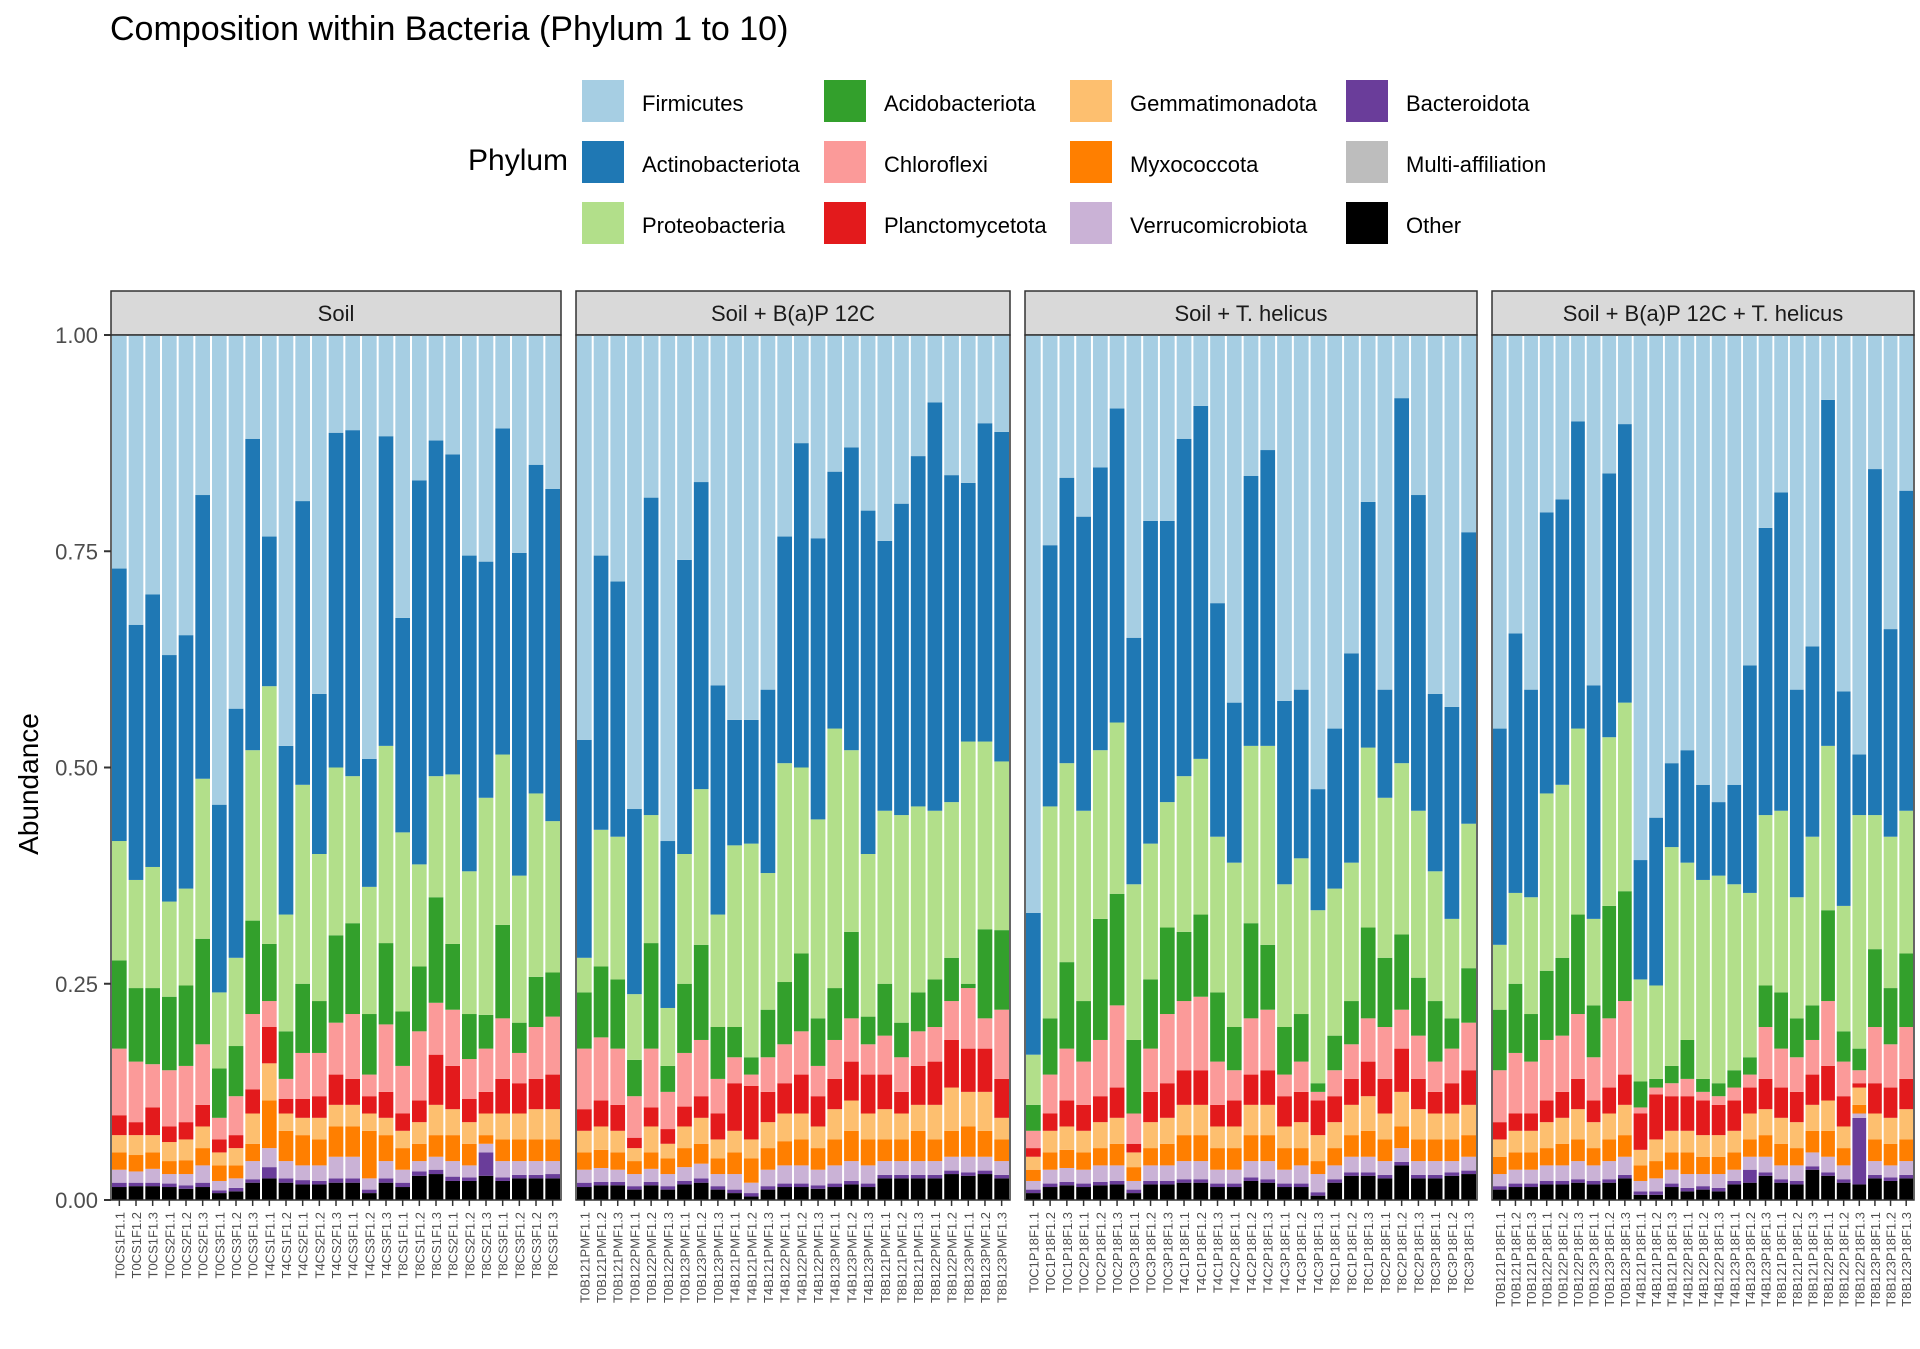  Describe the element at coordinates (968, 1257) in the screenshot. I see `x-tick-label: T8B123PMF1.1` at that location.